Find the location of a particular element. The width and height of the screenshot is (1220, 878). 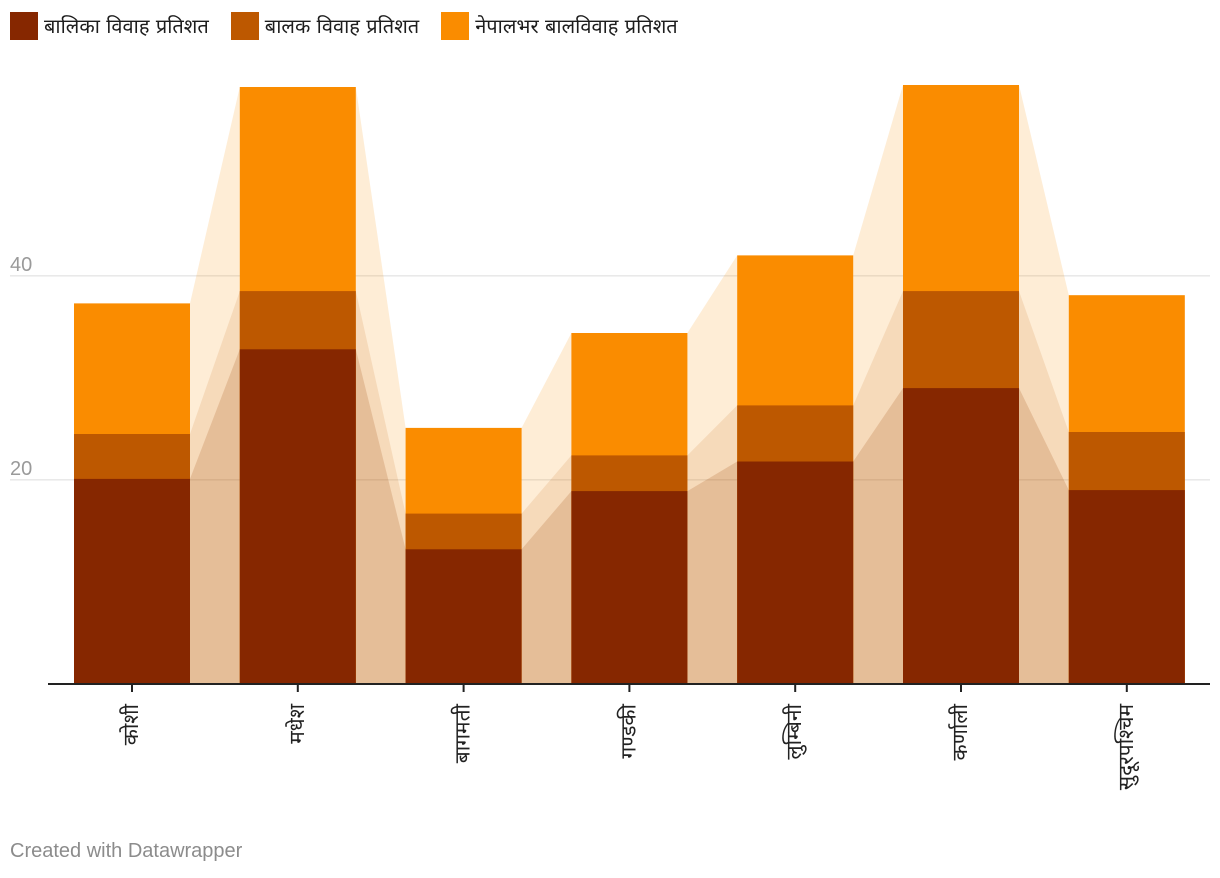

x-tick-label-6: कर्णाली is located at coordinates (960, 731).